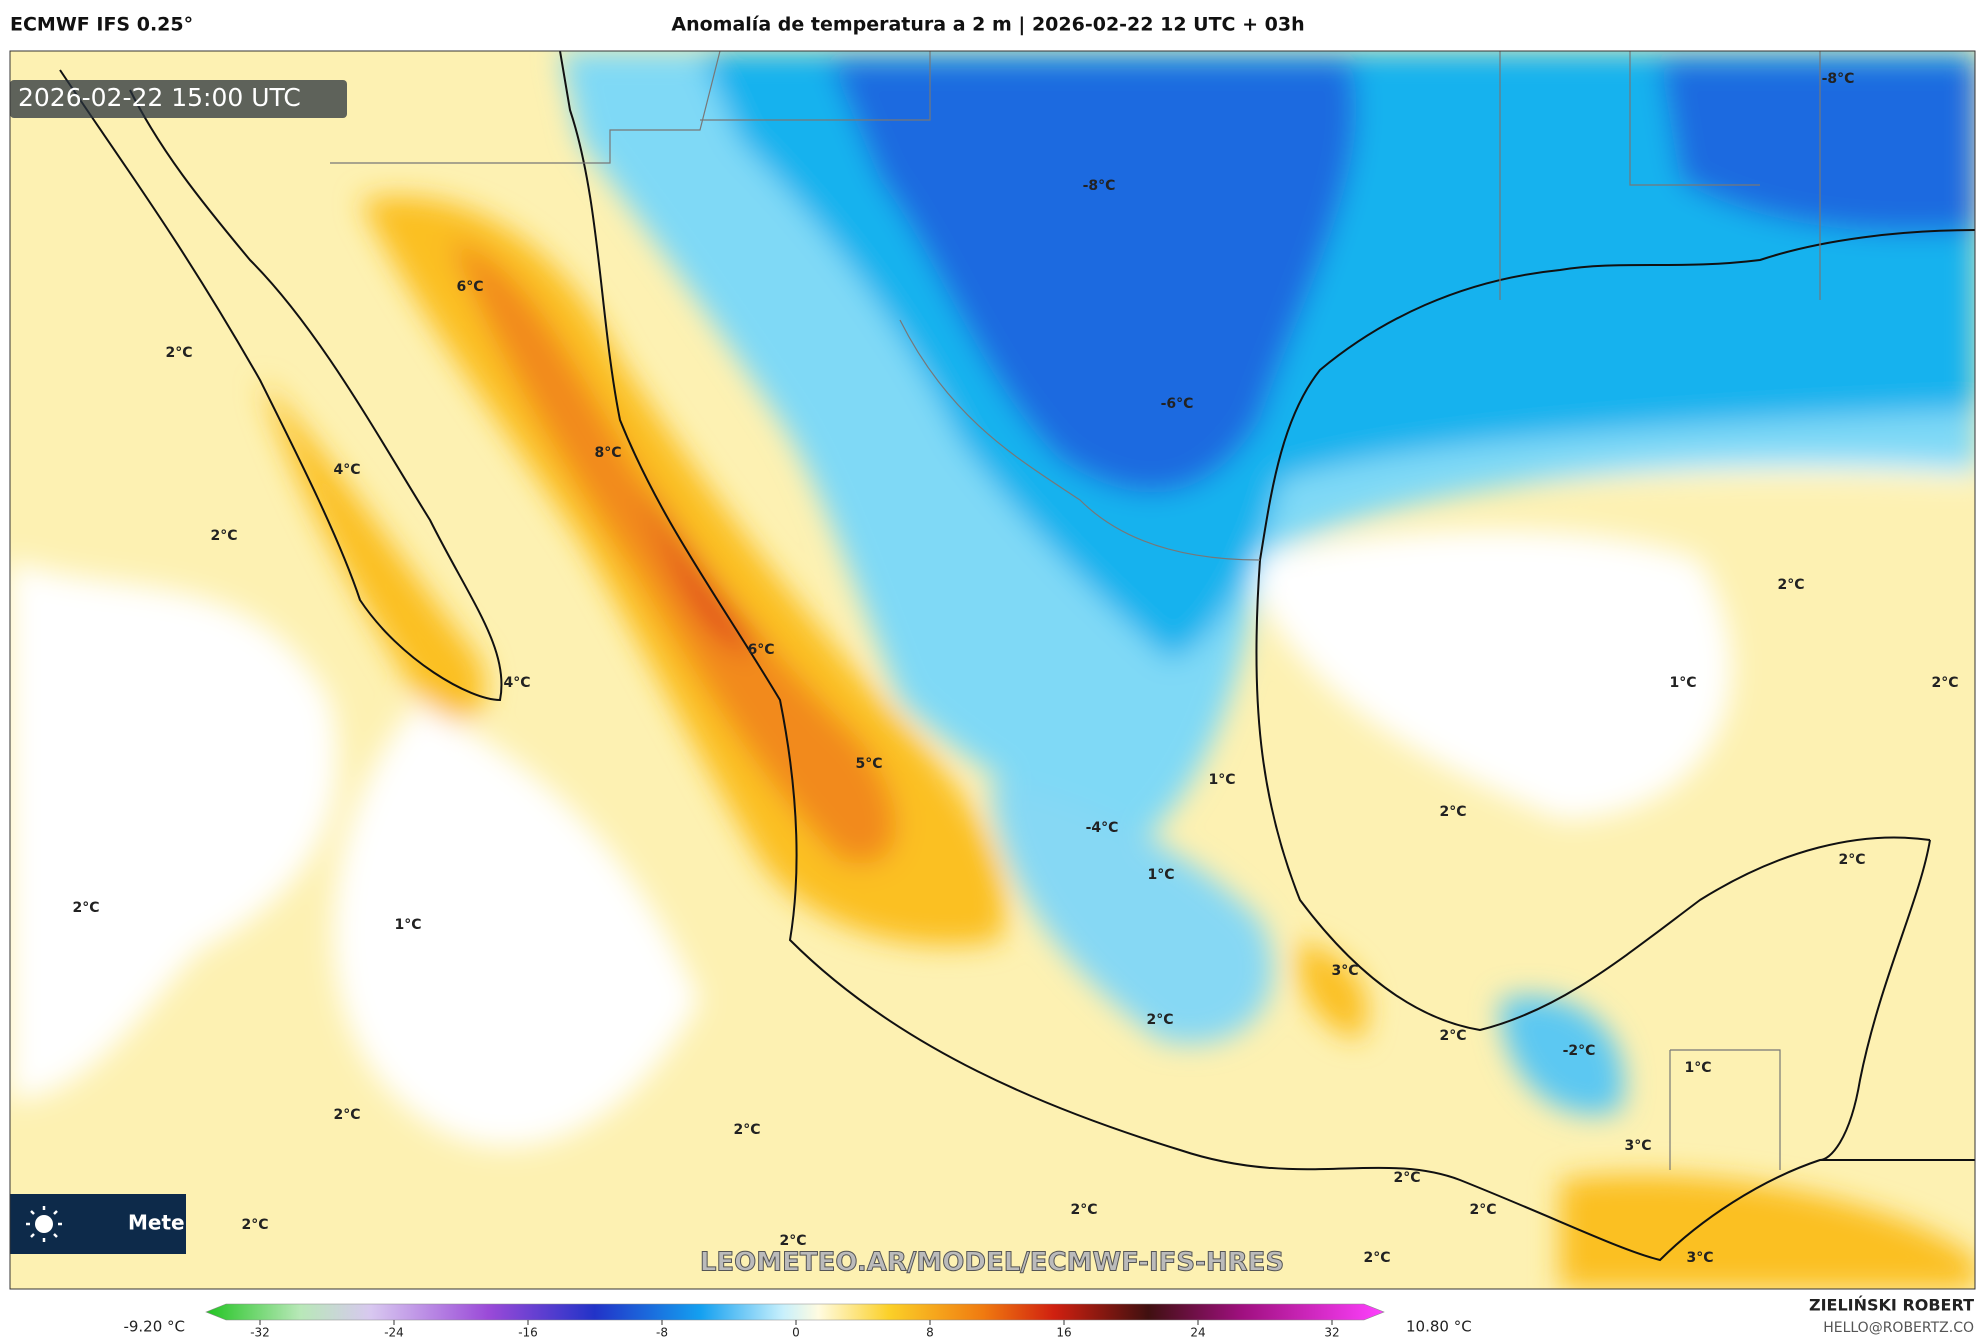 The height and width of the screenshot is (1343, 1977). I want to click on timestamp: 2026-02-22 15:00 UTC, so click(159, 97).